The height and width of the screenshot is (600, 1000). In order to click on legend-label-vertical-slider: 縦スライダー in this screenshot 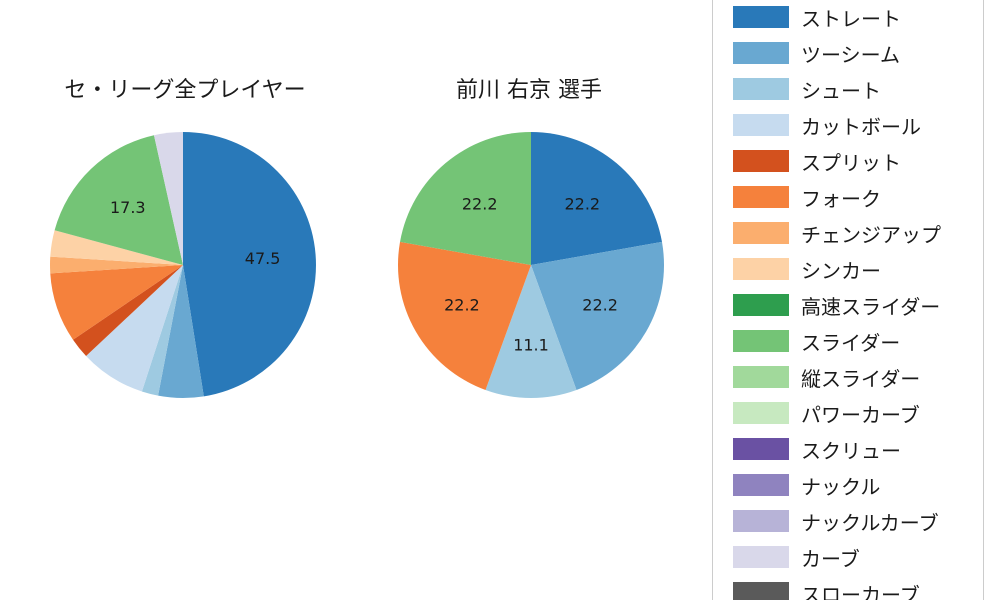, I will do `click(861, 378)`.